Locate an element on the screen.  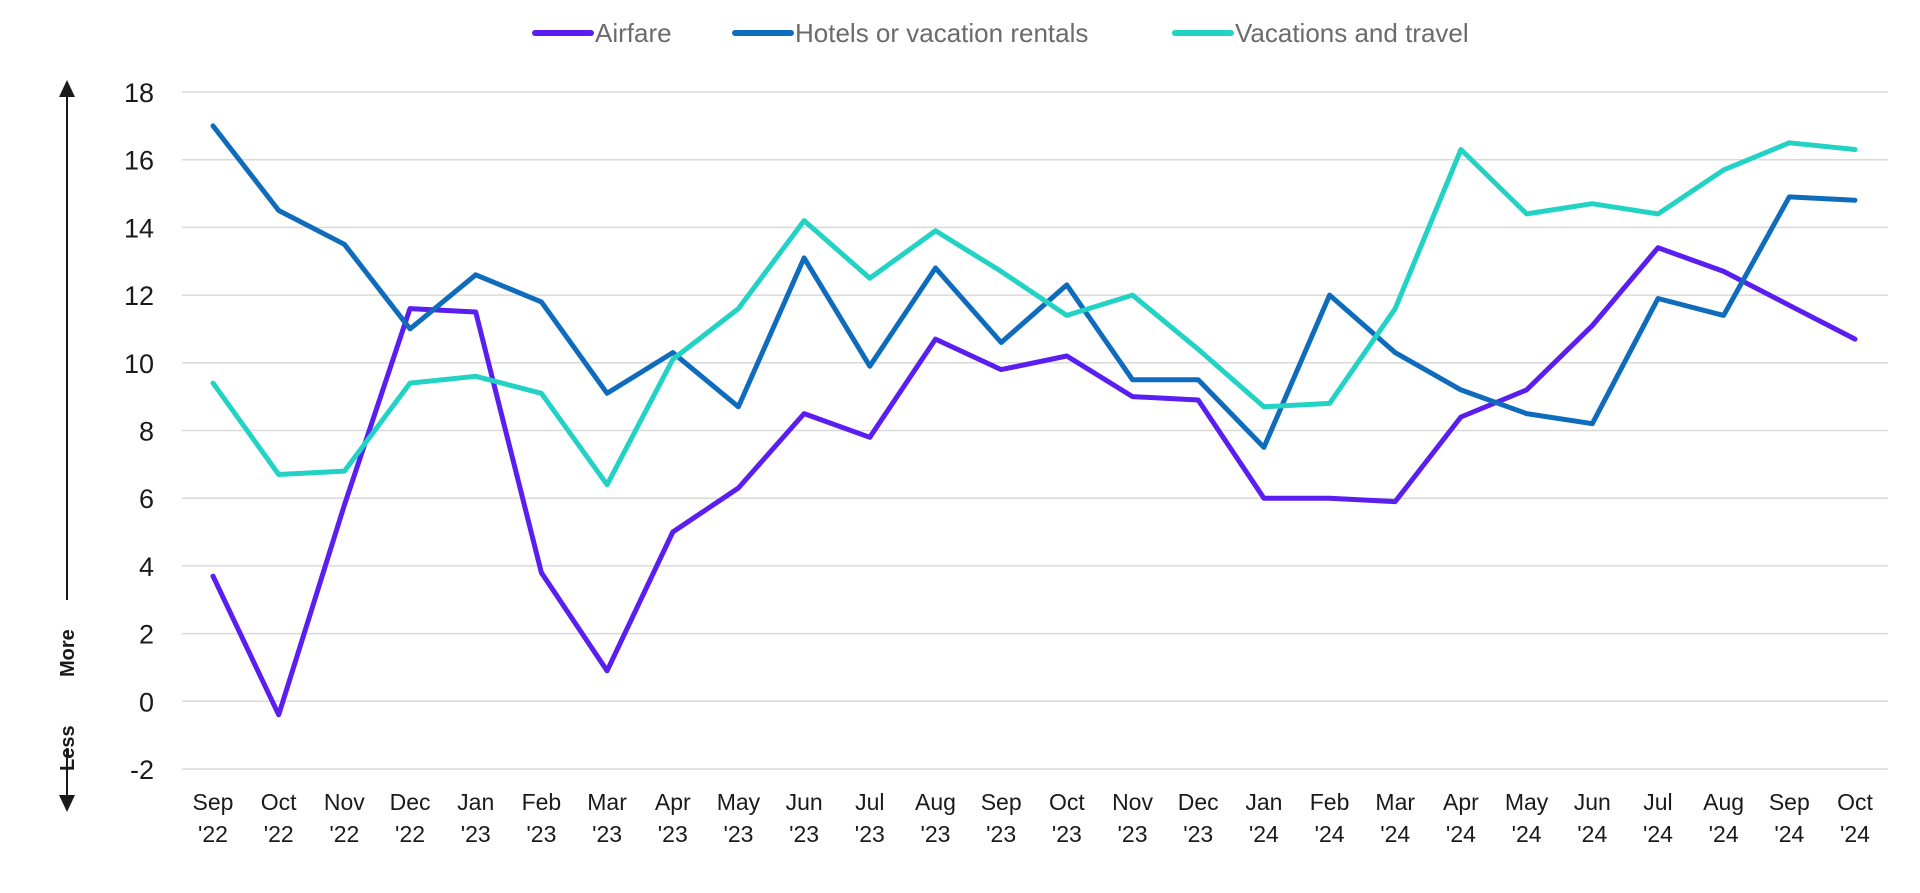
legend-label: Hotels or vacation rentals is located at coordinates (941, 33).